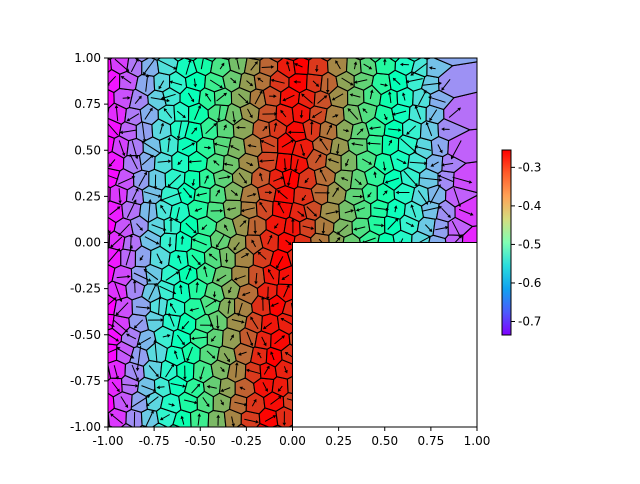 The height and width of the screenshot is (484, 640). Describe the element at coordinates (85, 289) in the screenshot. I see `y-tick-label: -0.25` at that location.